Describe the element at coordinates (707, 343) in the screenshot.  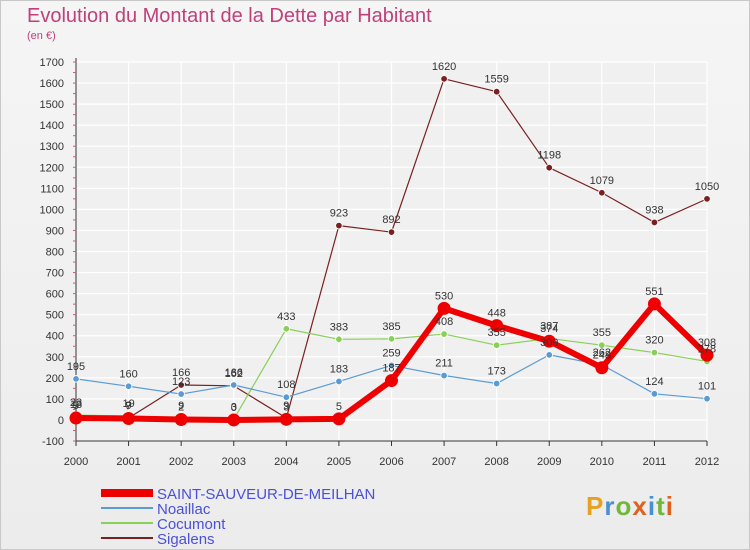
I see `data-label: 308` at that location.